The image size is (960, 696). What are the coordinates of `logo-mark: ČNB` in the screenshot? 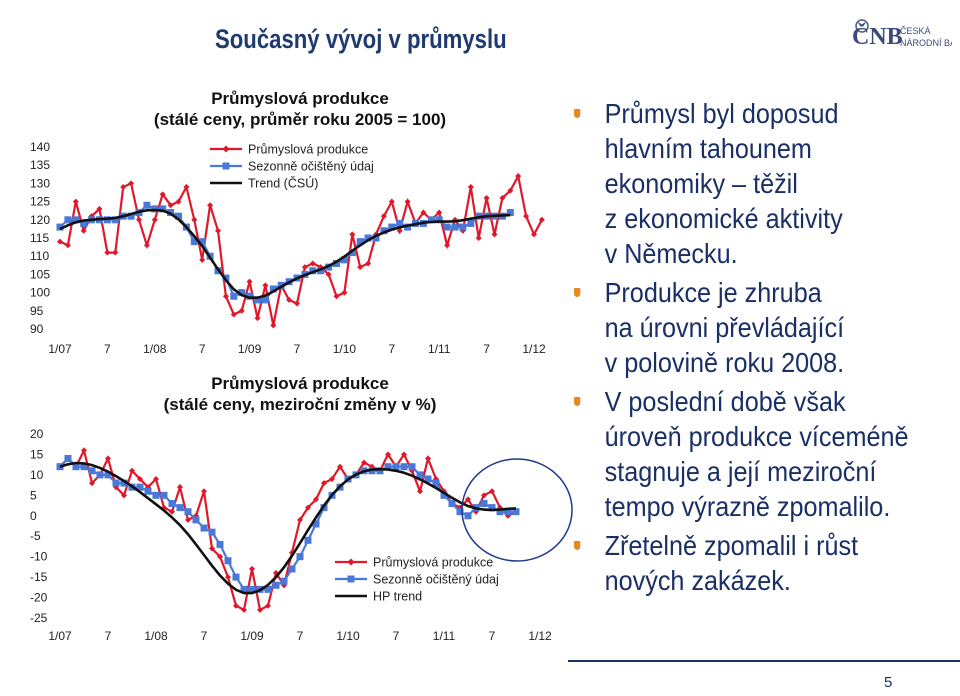 It's located at (877, 36).